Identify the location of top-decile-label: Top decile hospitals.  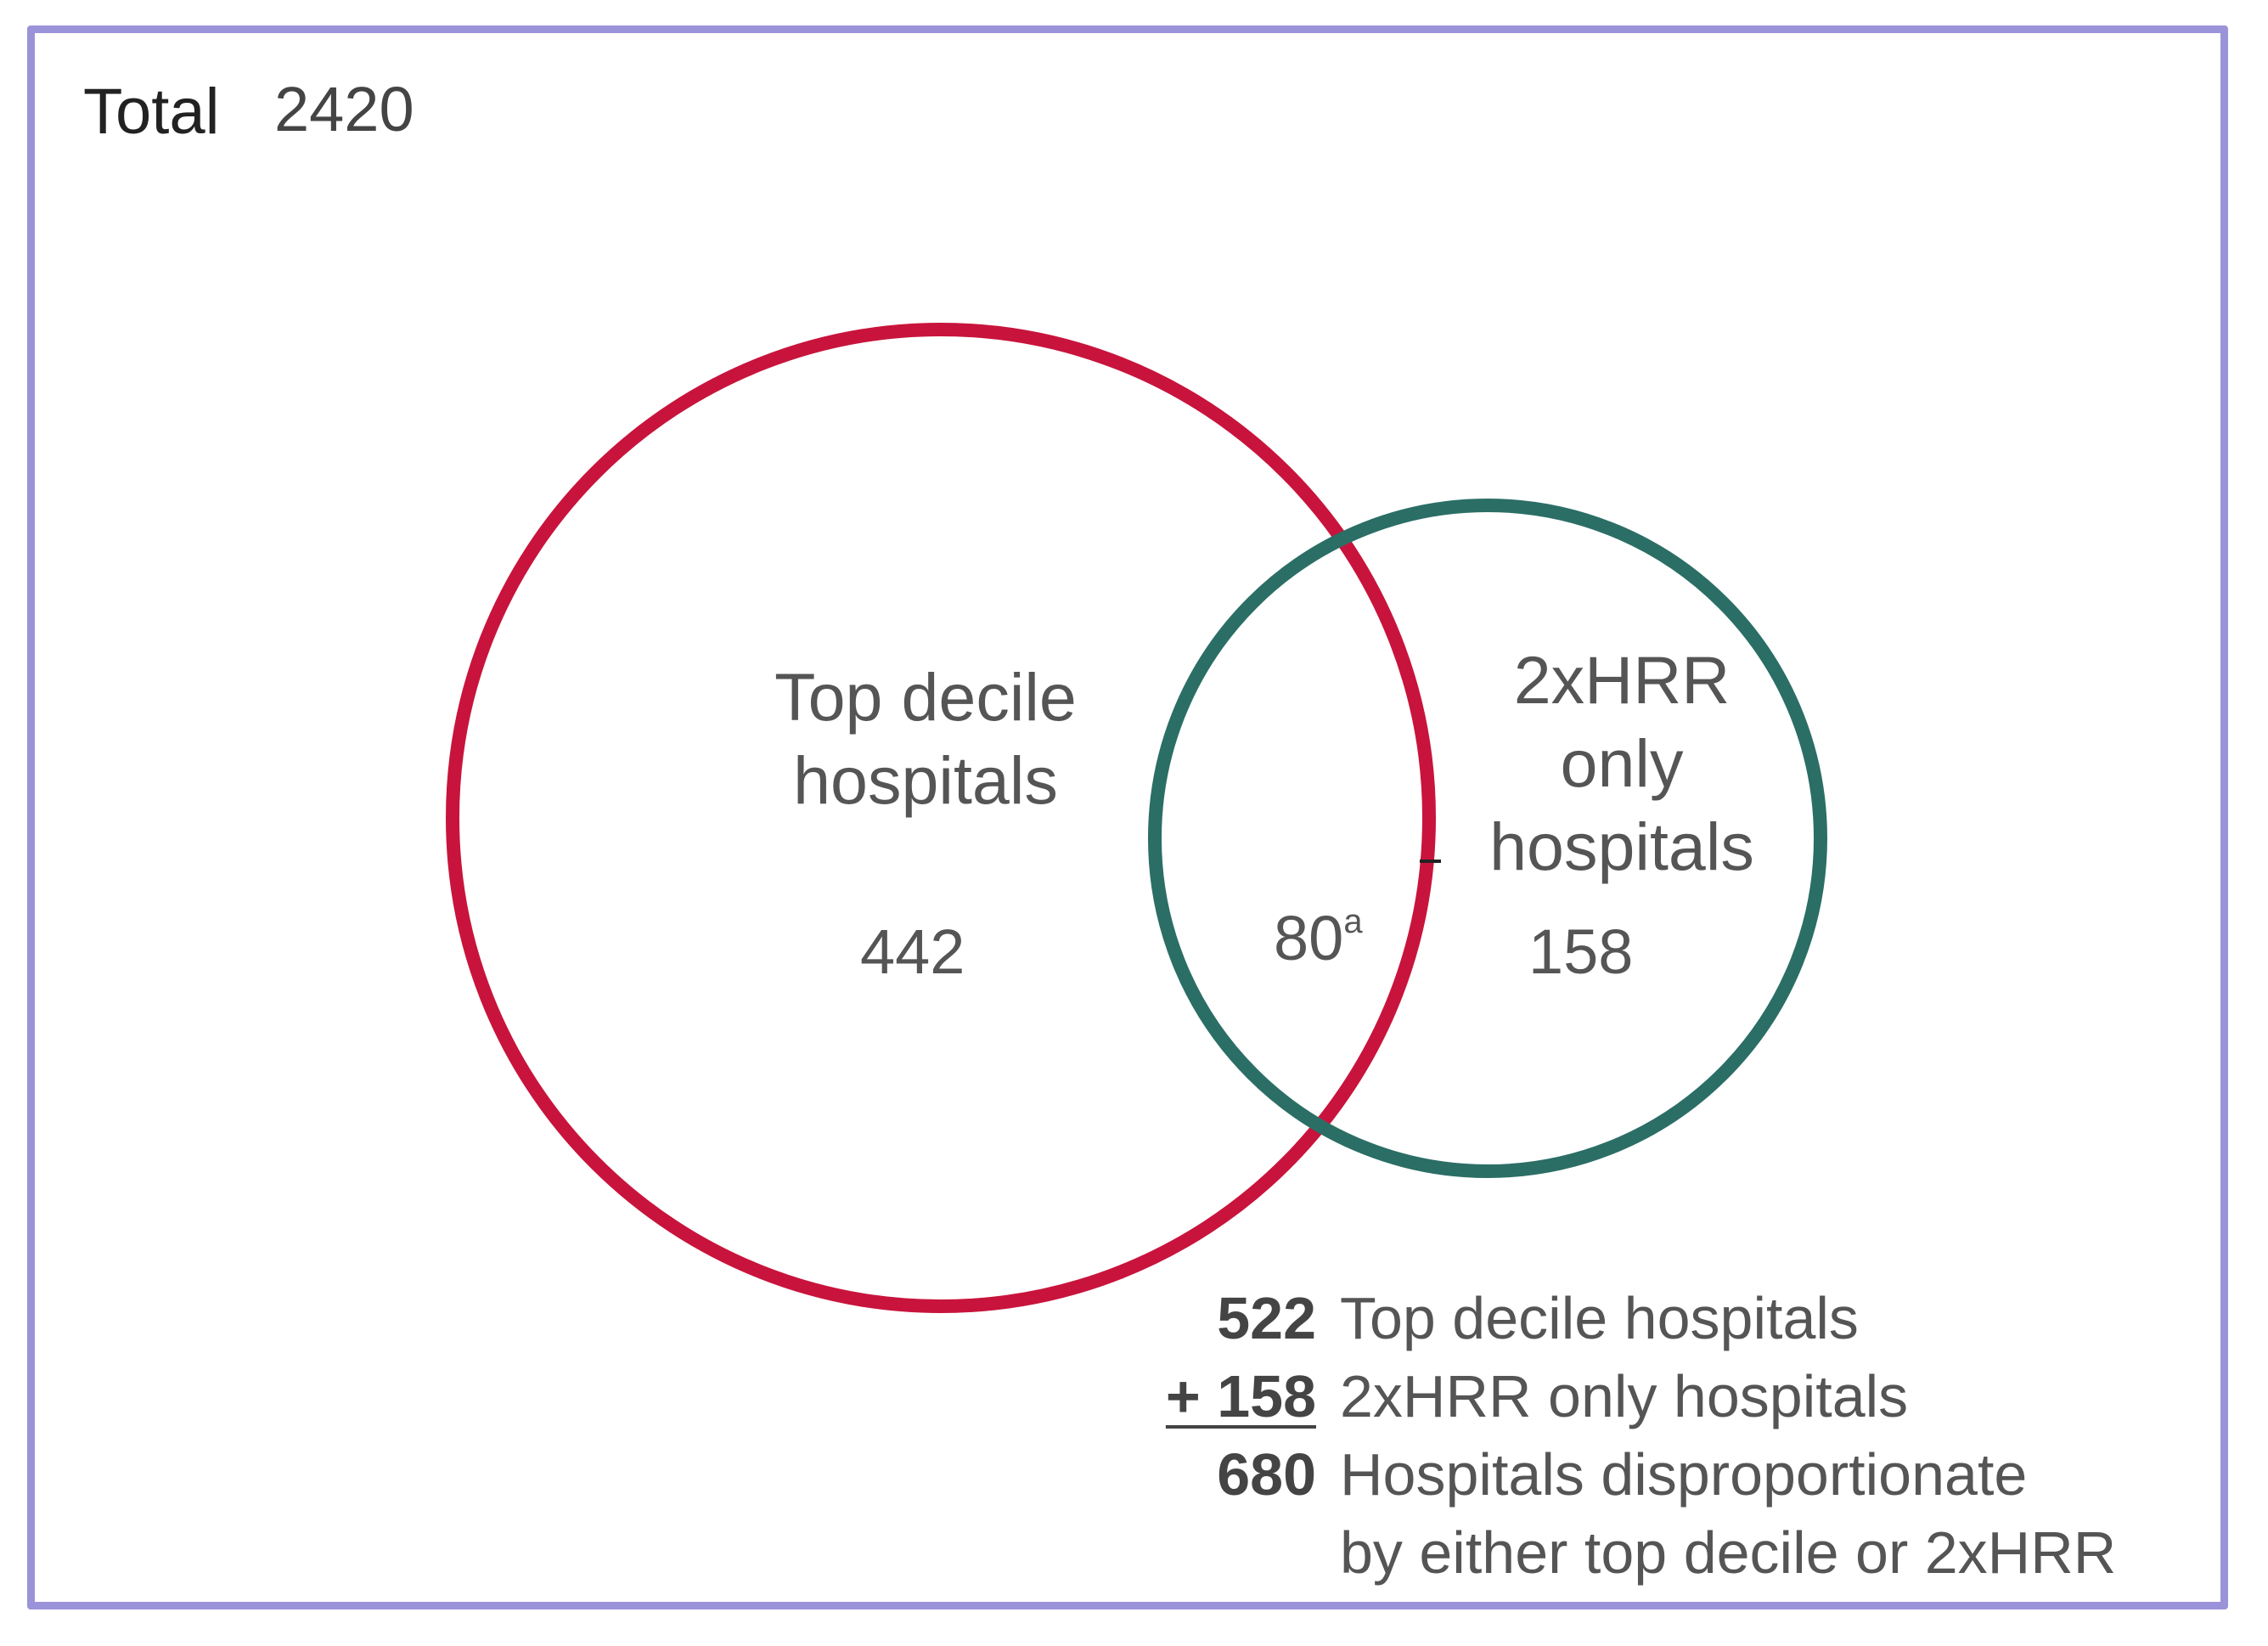
(925, 739).